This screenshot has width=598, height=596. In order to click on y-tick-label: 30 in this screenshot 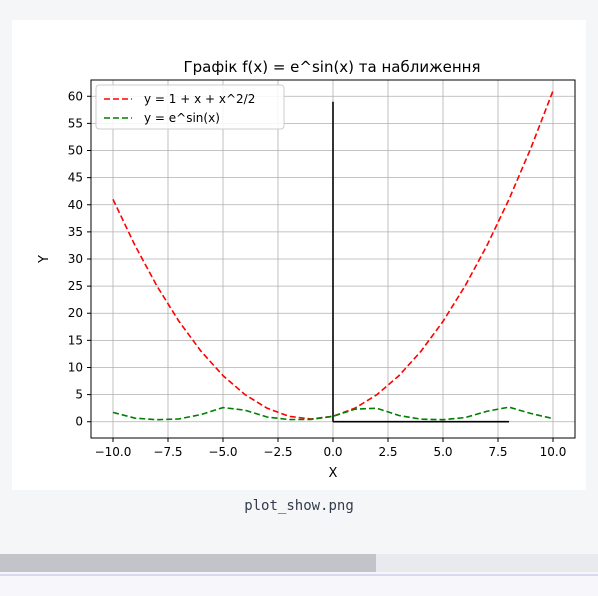, I will do `click(75, 259)`.